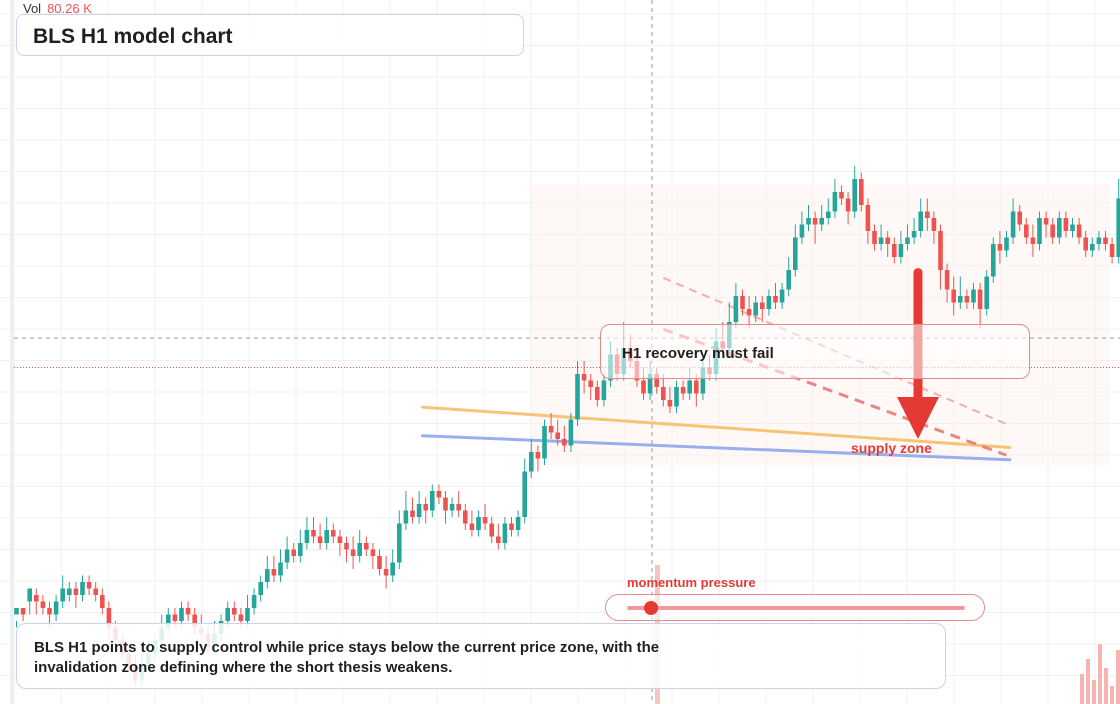 This screenshot has width=1120, height=704. Describe the element at coordinates (795, 607) in the screenshot. I see `momentum-gauge` at that location.